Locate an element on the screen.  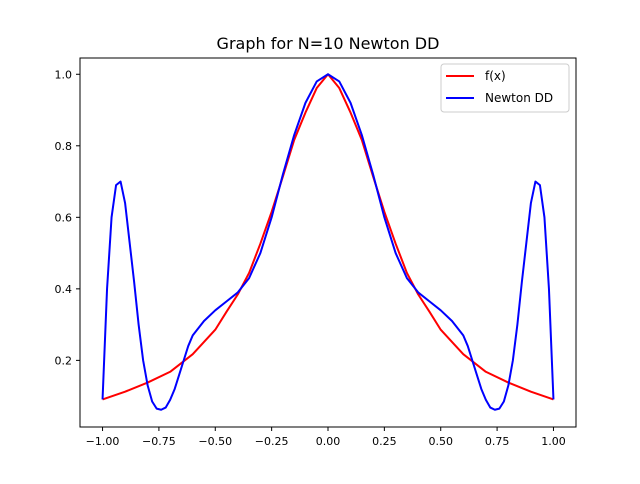
x-tick-label: −0.75 is located at coordinates (159, 441).